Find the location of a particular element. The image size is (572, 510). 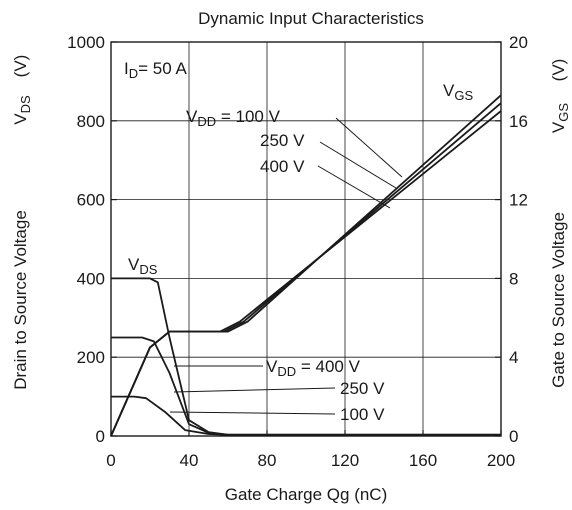

y-right-tick-label: 16 is located at coordinates (518, 121).